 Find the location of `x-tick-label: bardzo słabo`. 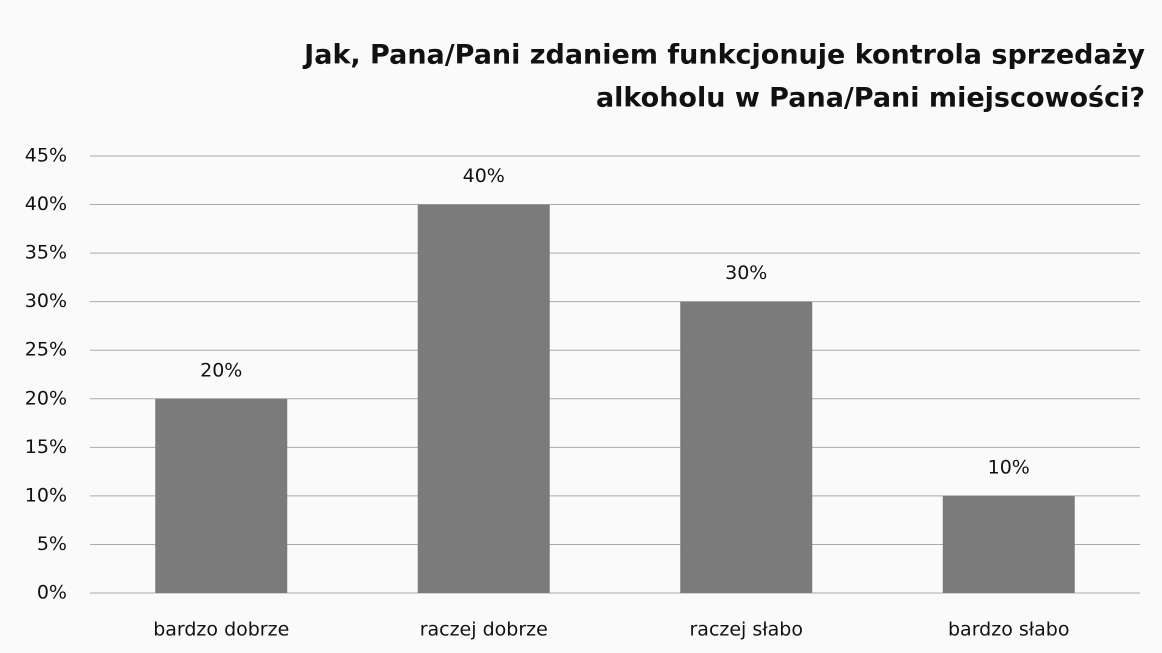

x-tick-label: bardzo słabo is located at coordinates (1009, 630).